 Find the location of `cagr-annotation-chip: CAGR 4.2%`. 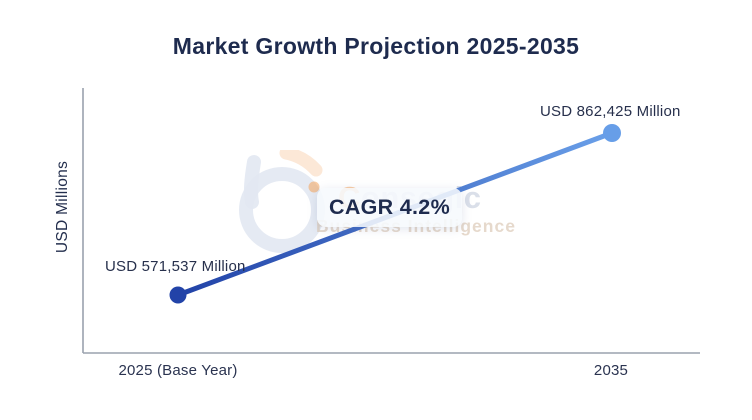

cagr-annotation-chip: CAGR 4.2% is located at coordinates (389, 207).